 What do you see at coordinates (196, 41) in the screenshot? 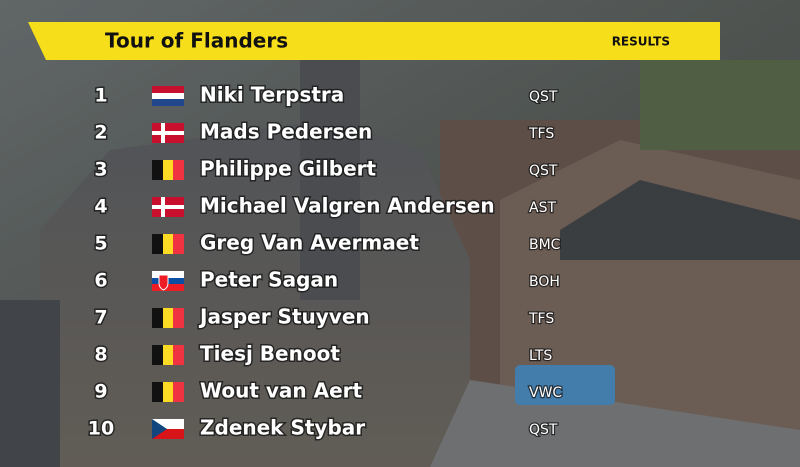
I see `header-title: Tour of Flanders` at bounding box center [196, 41].